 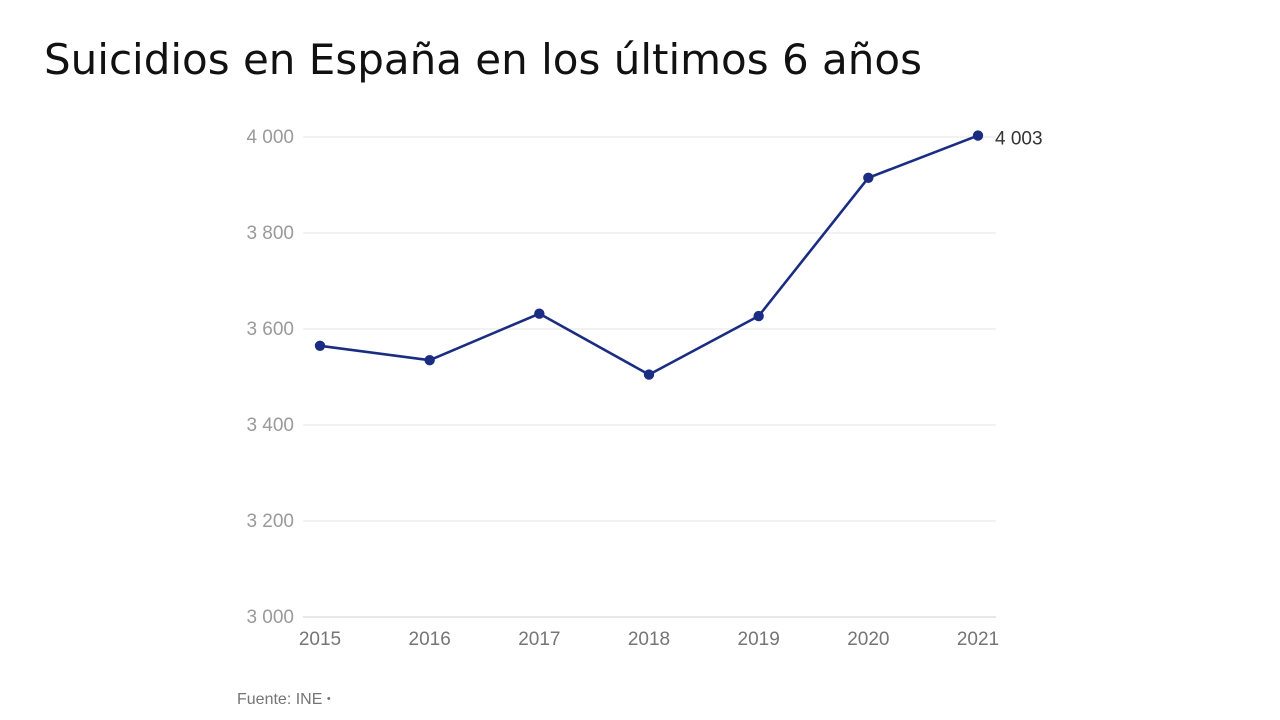 I want to click on y-tick-label: 3 200, so click(x=270, y=521).